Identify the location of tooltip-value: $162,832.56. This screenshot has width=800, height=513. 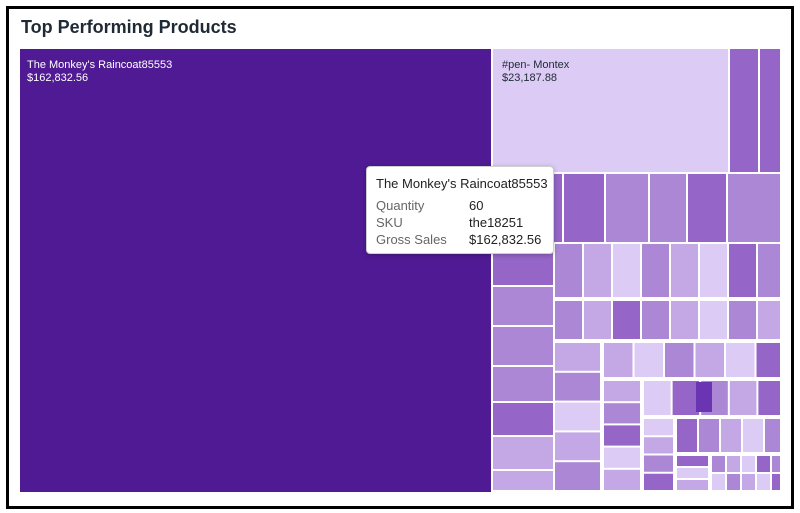
(505, 239).